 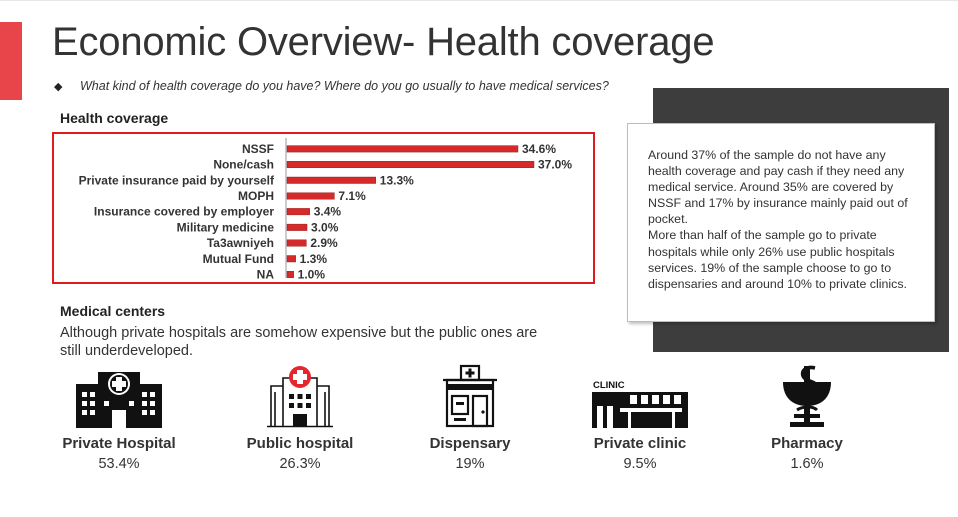 What do you see at coordinates (479, 0) in the screenshot?
I see `top-divider` at bounding box center [479, 0].